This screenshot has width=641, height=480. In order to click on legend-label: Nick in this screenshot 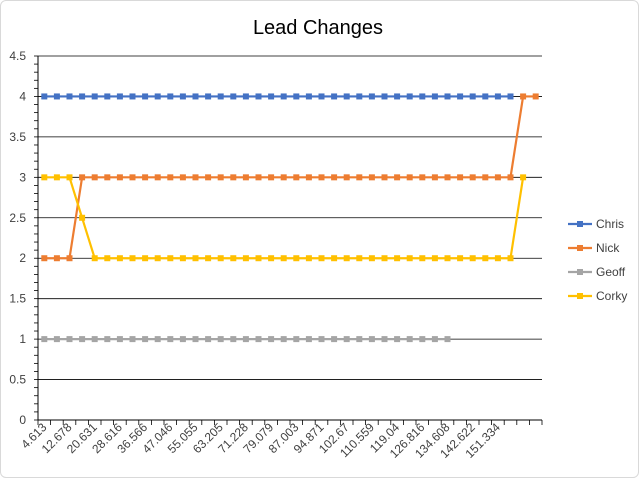, I will do `click(608, 248)`.